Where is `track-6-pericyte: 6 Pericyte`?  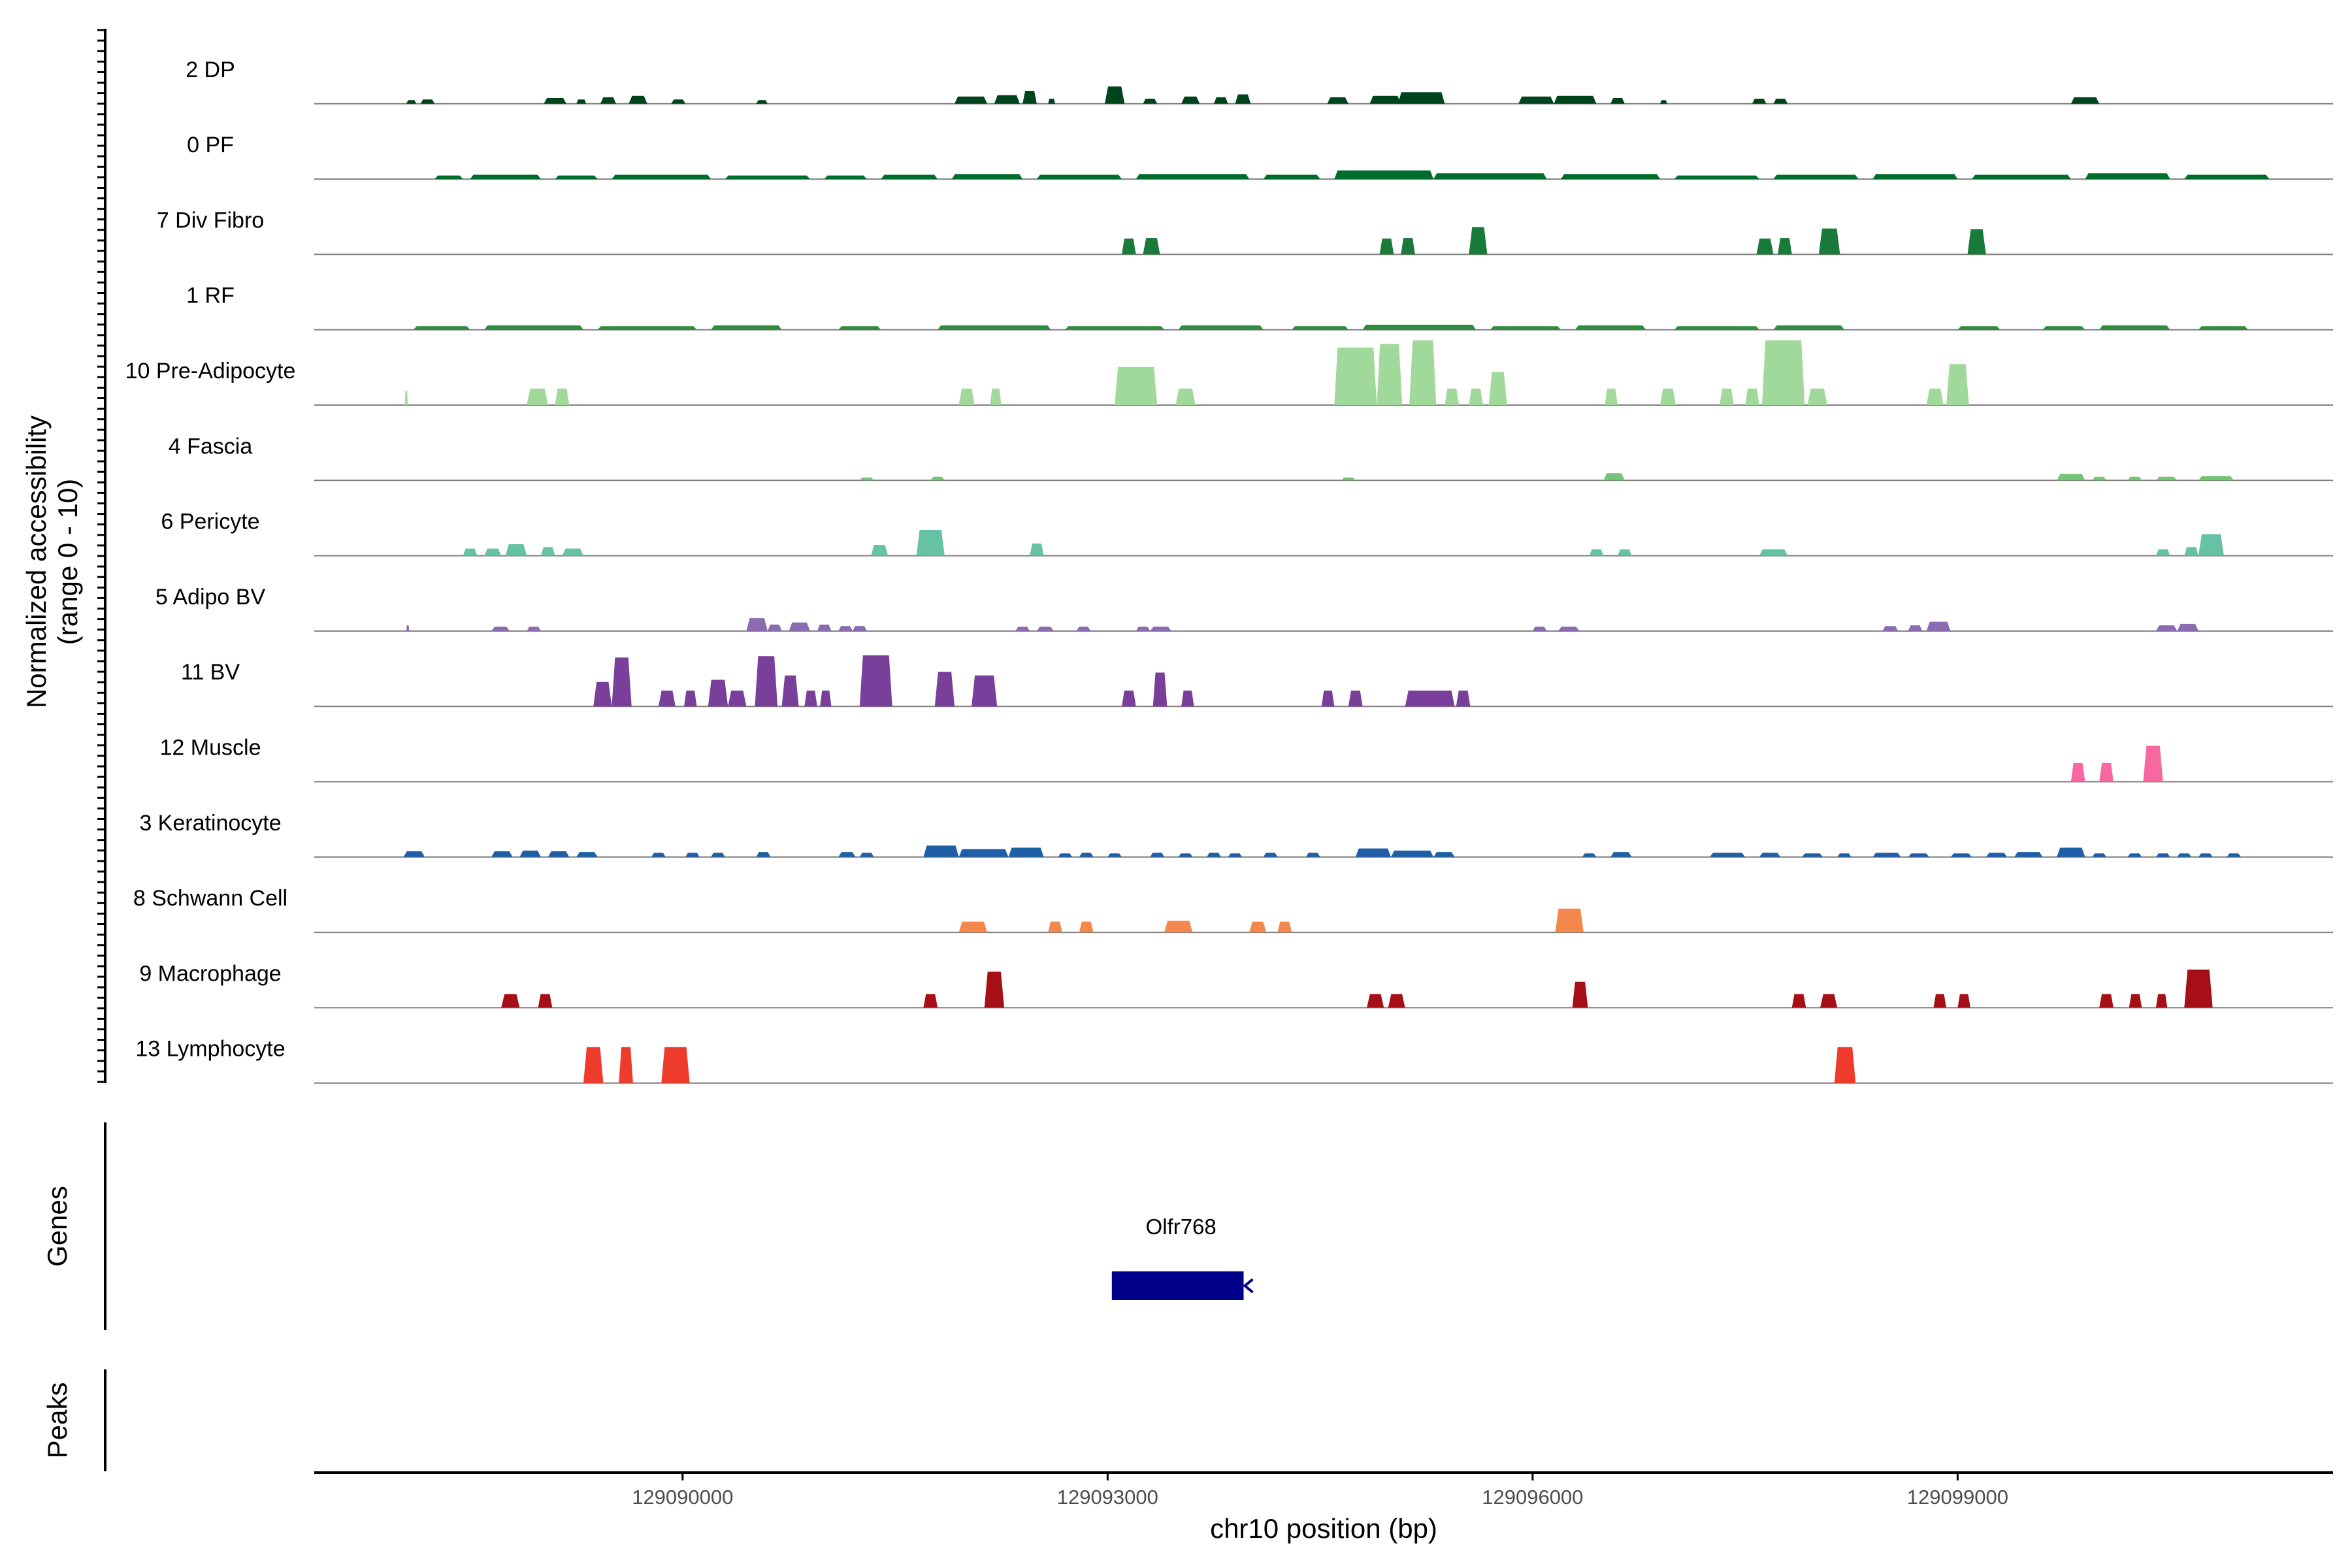
track-6-pericyte: 6 Pericyte is located at coordinates (1247, 533).